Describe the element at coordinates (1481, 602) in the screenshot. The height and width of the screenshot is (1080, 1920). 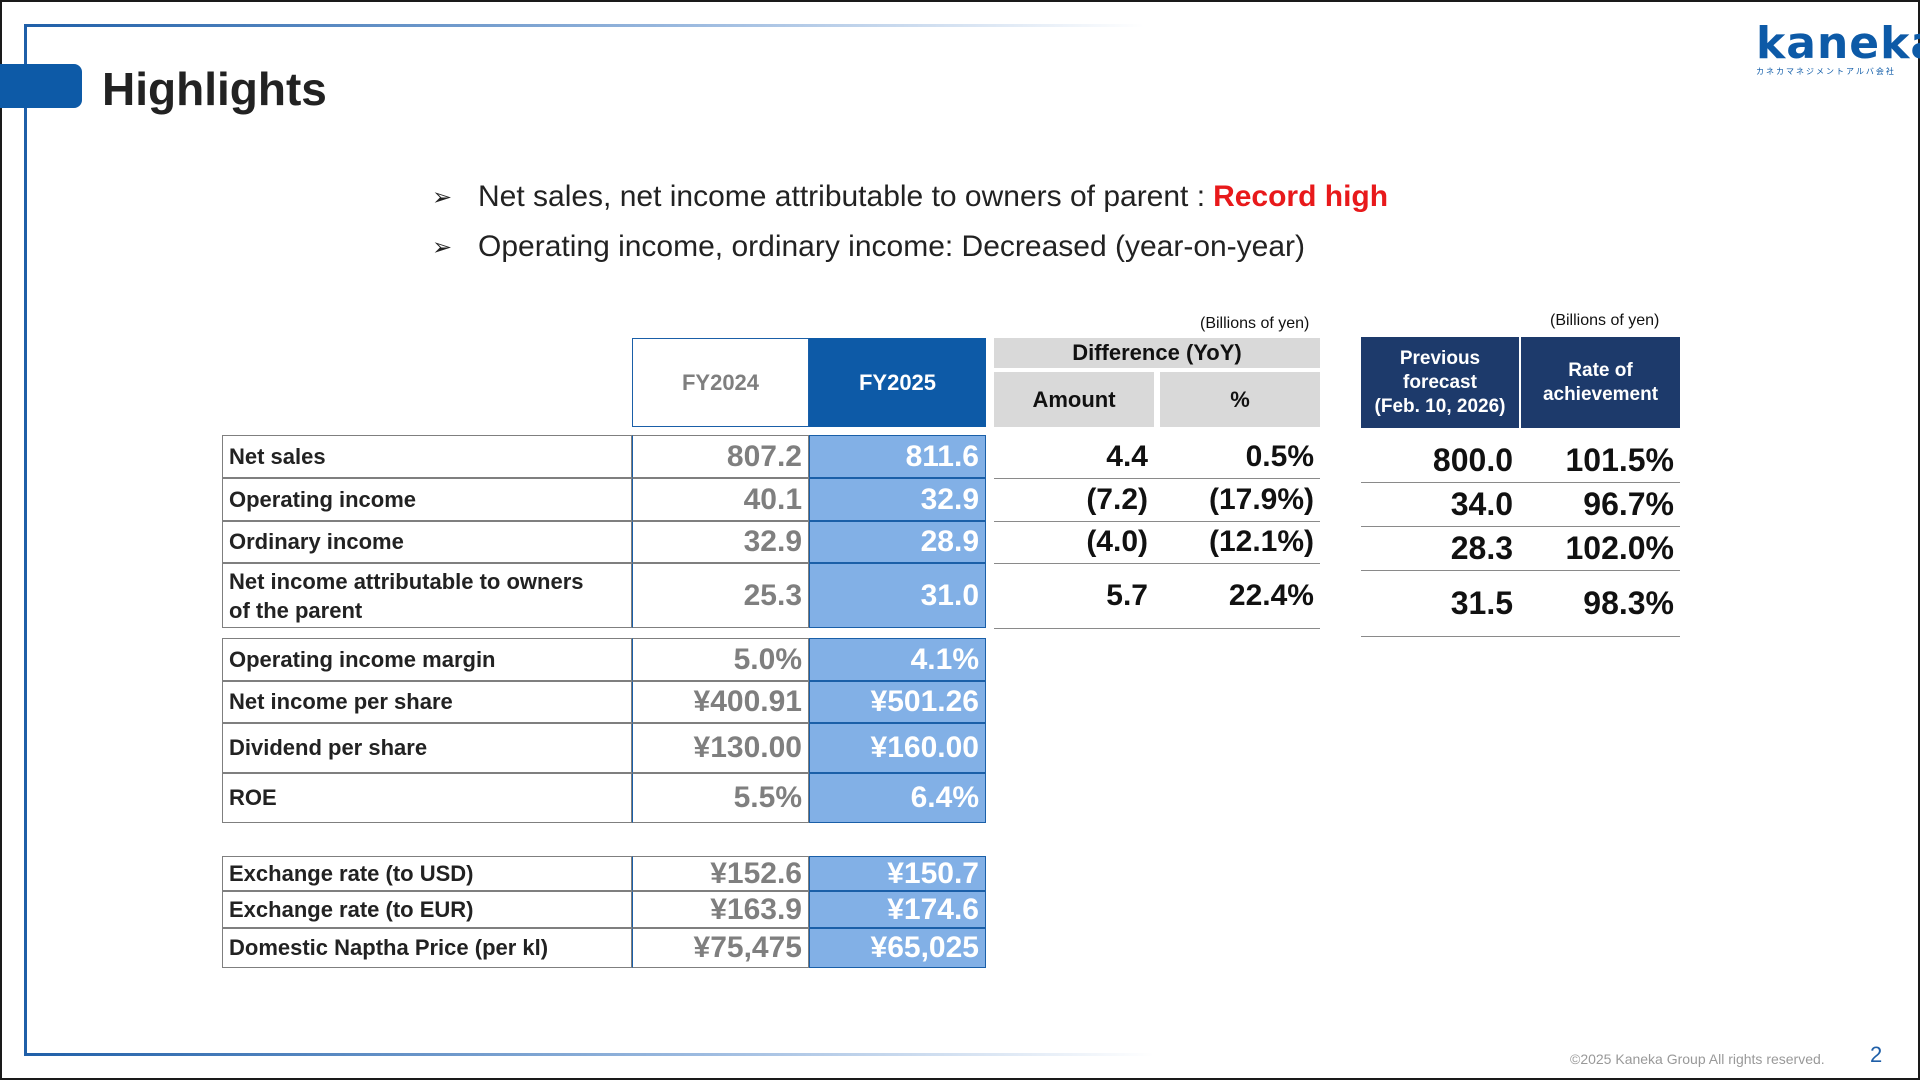
I see `value-previous-forecast: 31.5` at that location.